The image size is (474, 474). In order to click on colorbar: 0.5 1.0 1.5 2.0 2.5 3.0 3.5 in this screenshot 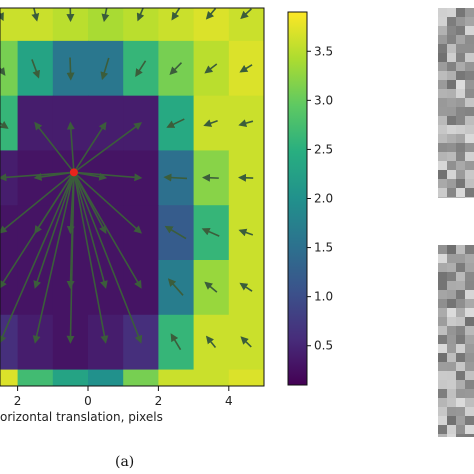, I will do `click(310, 198)`.